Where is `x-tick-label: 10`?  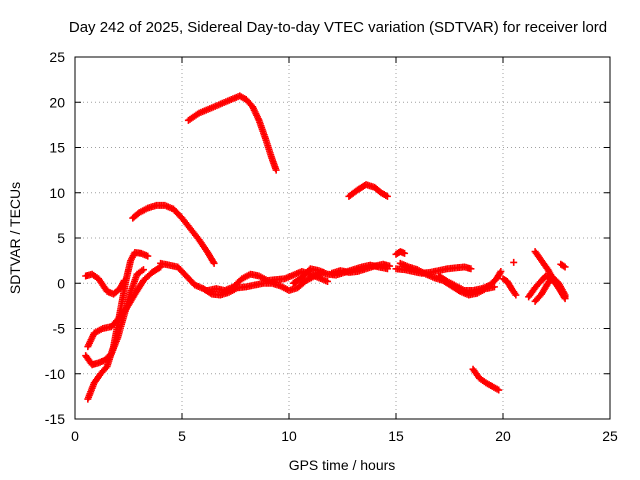
x-tick-label: 10 is located at coordinates (289, 436).